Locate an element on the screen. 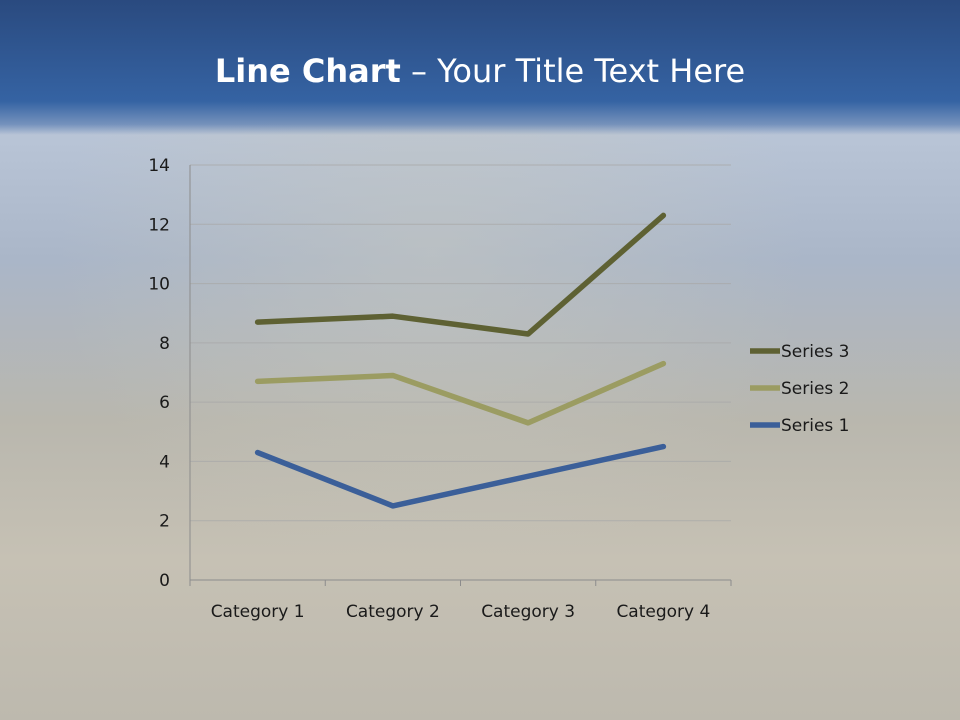 This screenshot has width=960, height=720. title-bold: Line Chart is located at coordinates (307, 71).